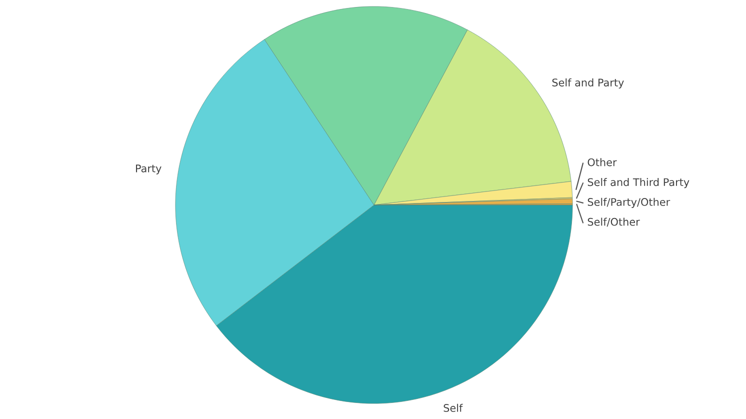  Describe the element at coordinates (588, 83) in the screenshot. I see `slice-label: Self and Party` at that location.